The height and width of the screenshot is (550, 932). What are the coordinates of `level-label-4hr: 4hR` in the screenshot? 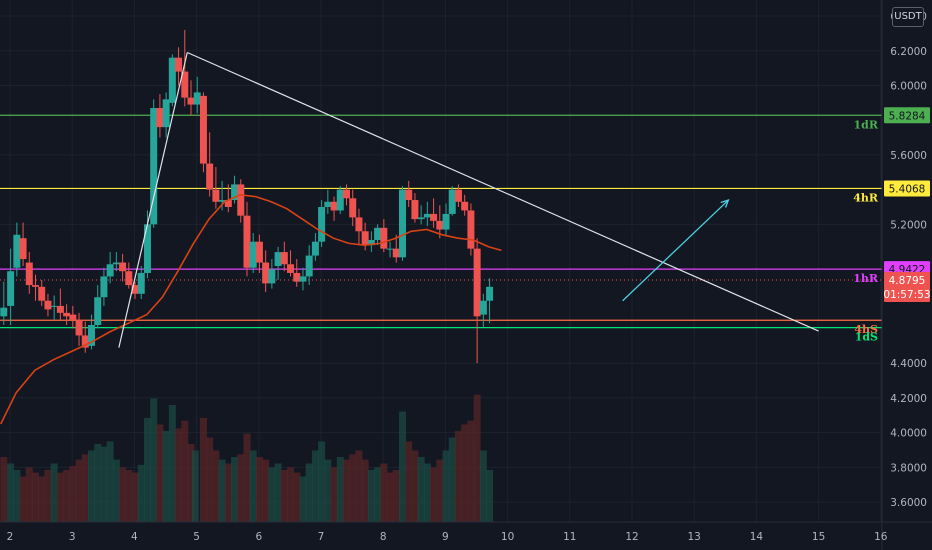 It's located at (866, 197).